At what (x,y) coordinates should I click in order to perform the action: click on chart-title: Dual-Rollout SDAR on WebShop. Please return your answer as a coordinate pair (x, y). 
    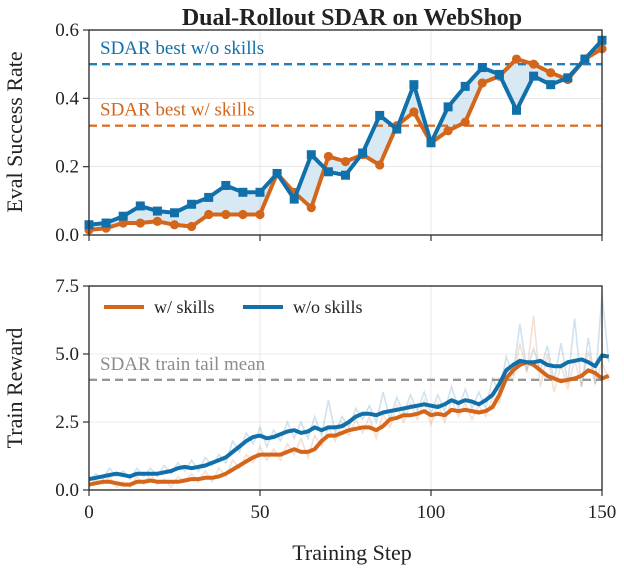
    Looking at the image, I should click on (352, 18).